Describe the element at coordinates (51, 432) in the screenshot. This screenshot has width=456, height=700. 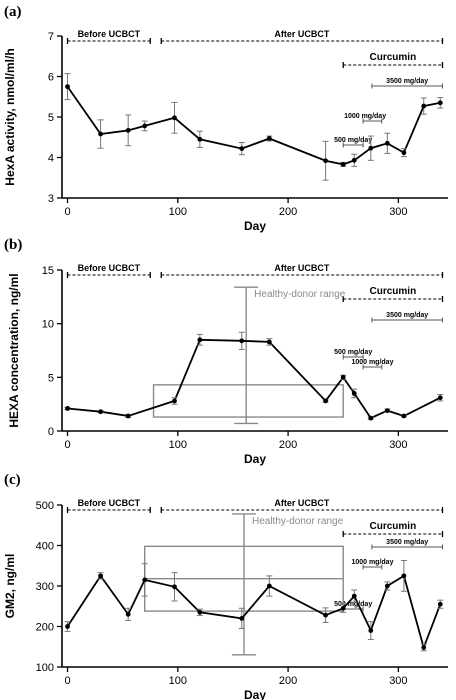
I see `y-tick-label: 0` at that location.